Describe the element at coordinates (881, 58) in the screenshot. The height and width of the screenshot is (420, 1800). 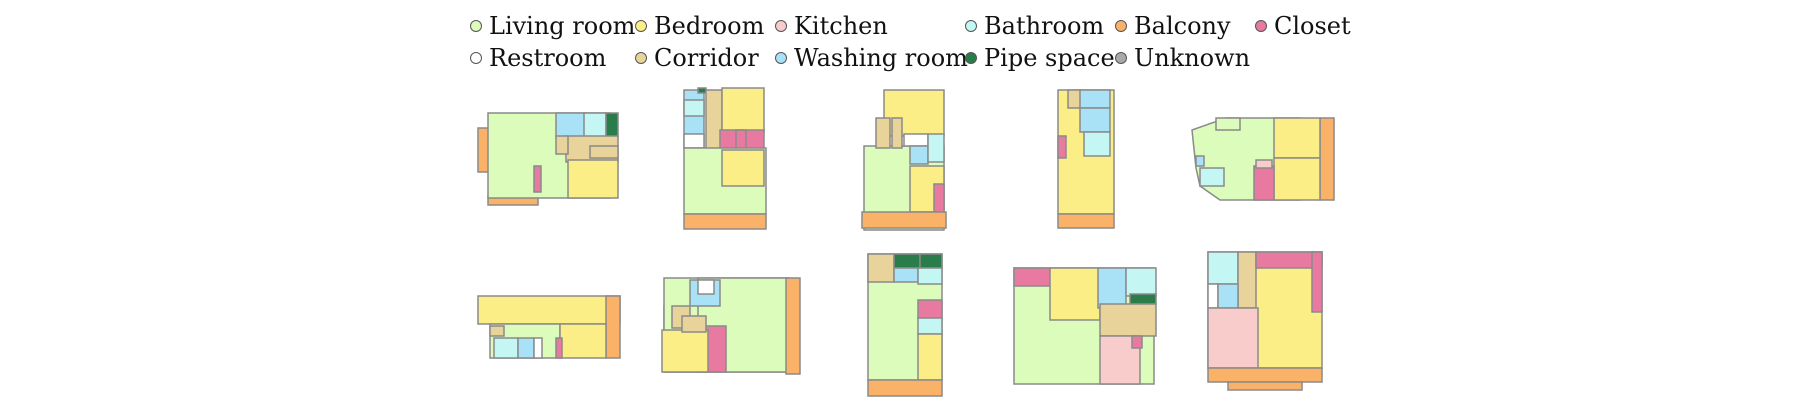
I see `legend-label: Washing room` at that location.